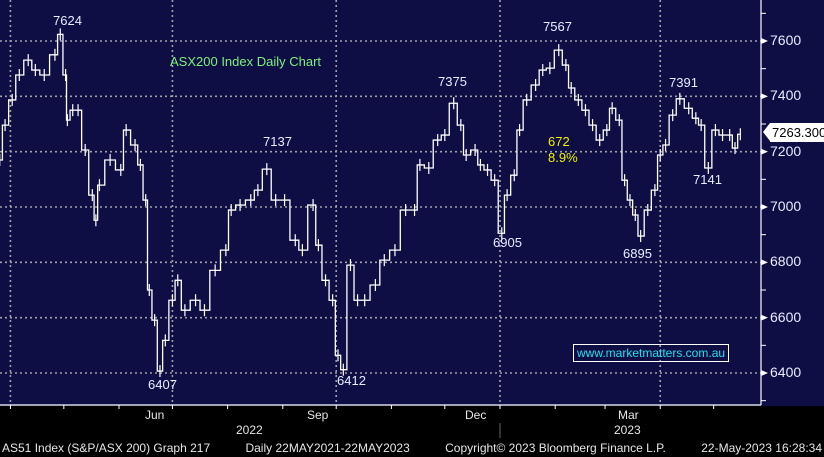 This screenshot has height=457, width=824. I want to click on x-label-jun: Jun, so click(155, 415).